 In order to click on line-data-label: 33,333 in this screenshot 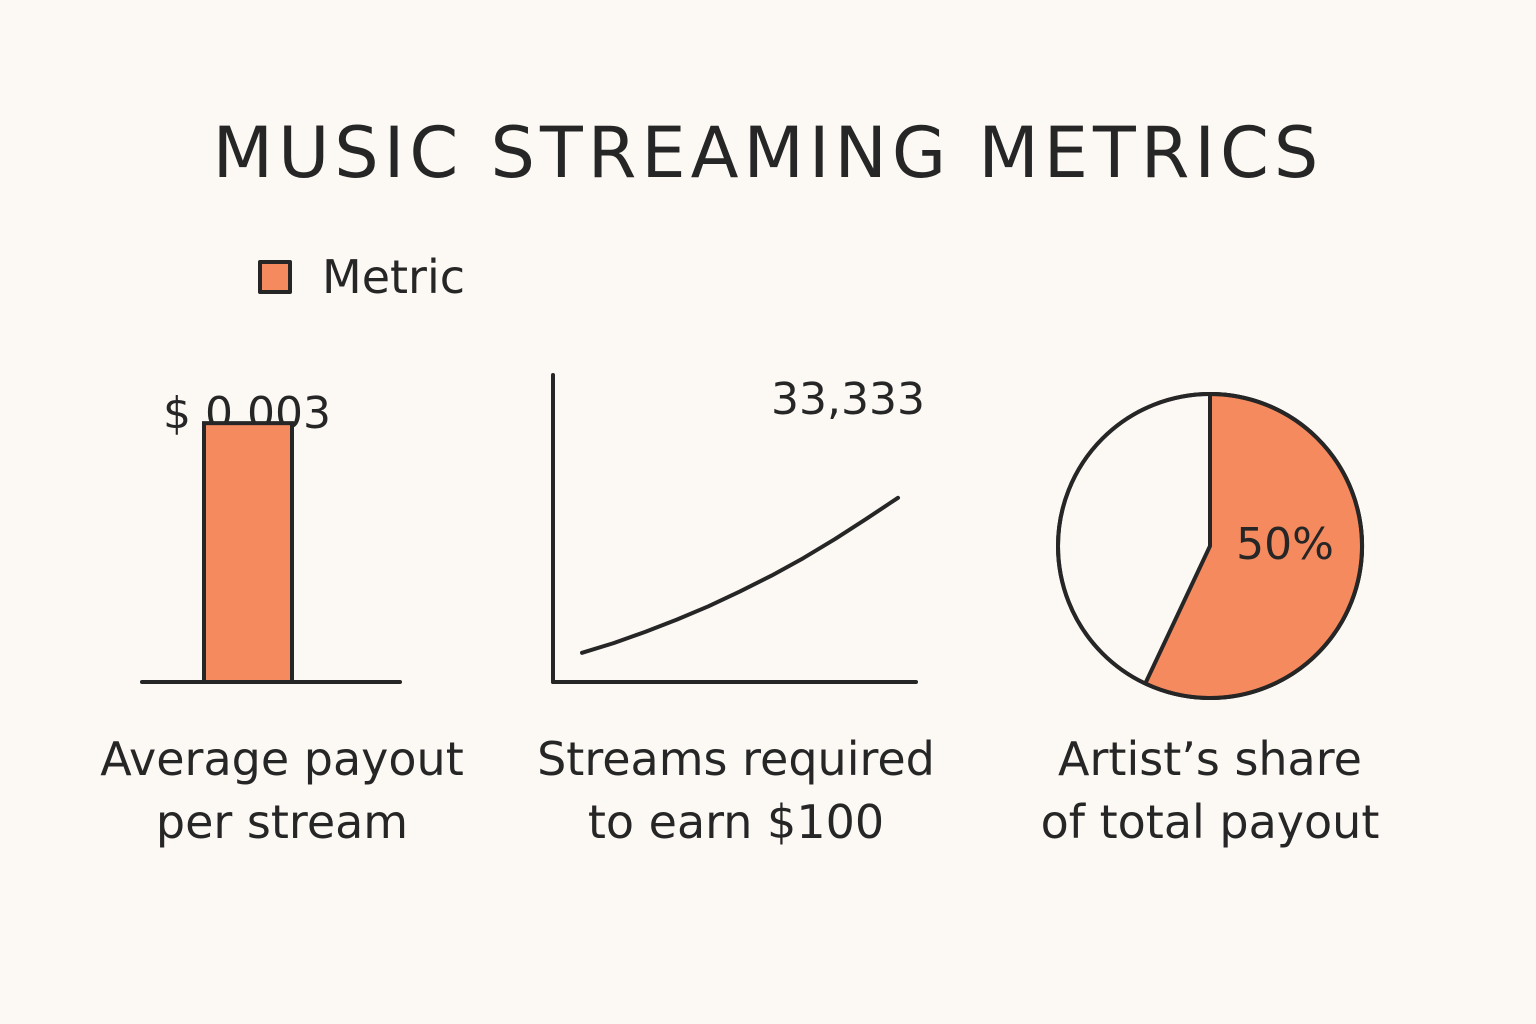, I will do `click(848, 399)`.